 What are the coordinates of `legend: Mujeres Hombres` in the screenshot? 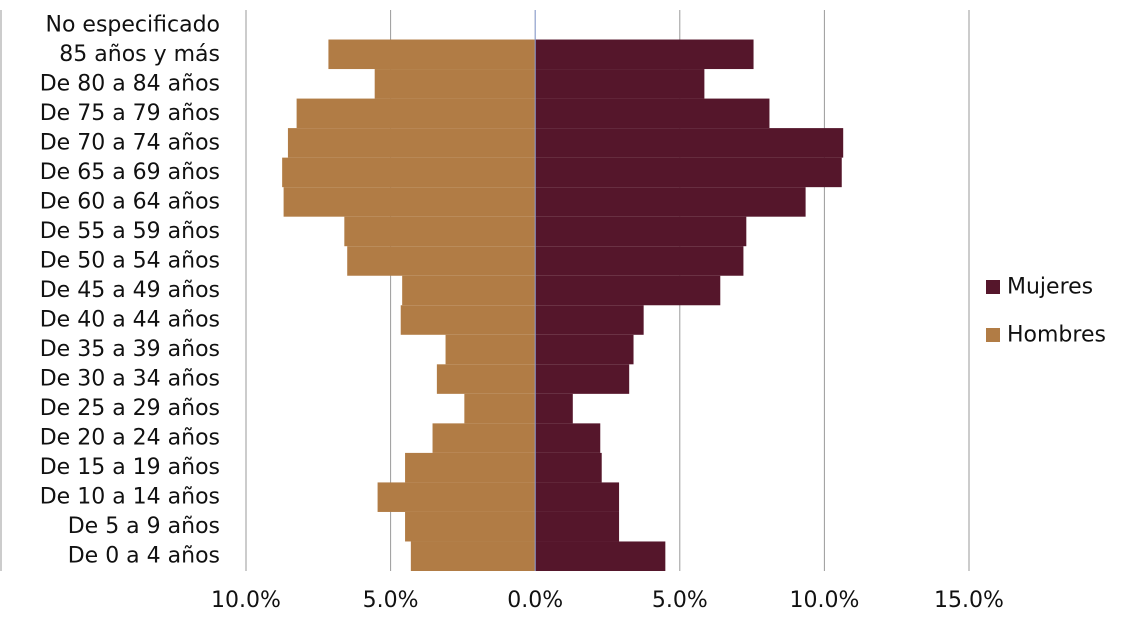 It's located at (1046, 311).